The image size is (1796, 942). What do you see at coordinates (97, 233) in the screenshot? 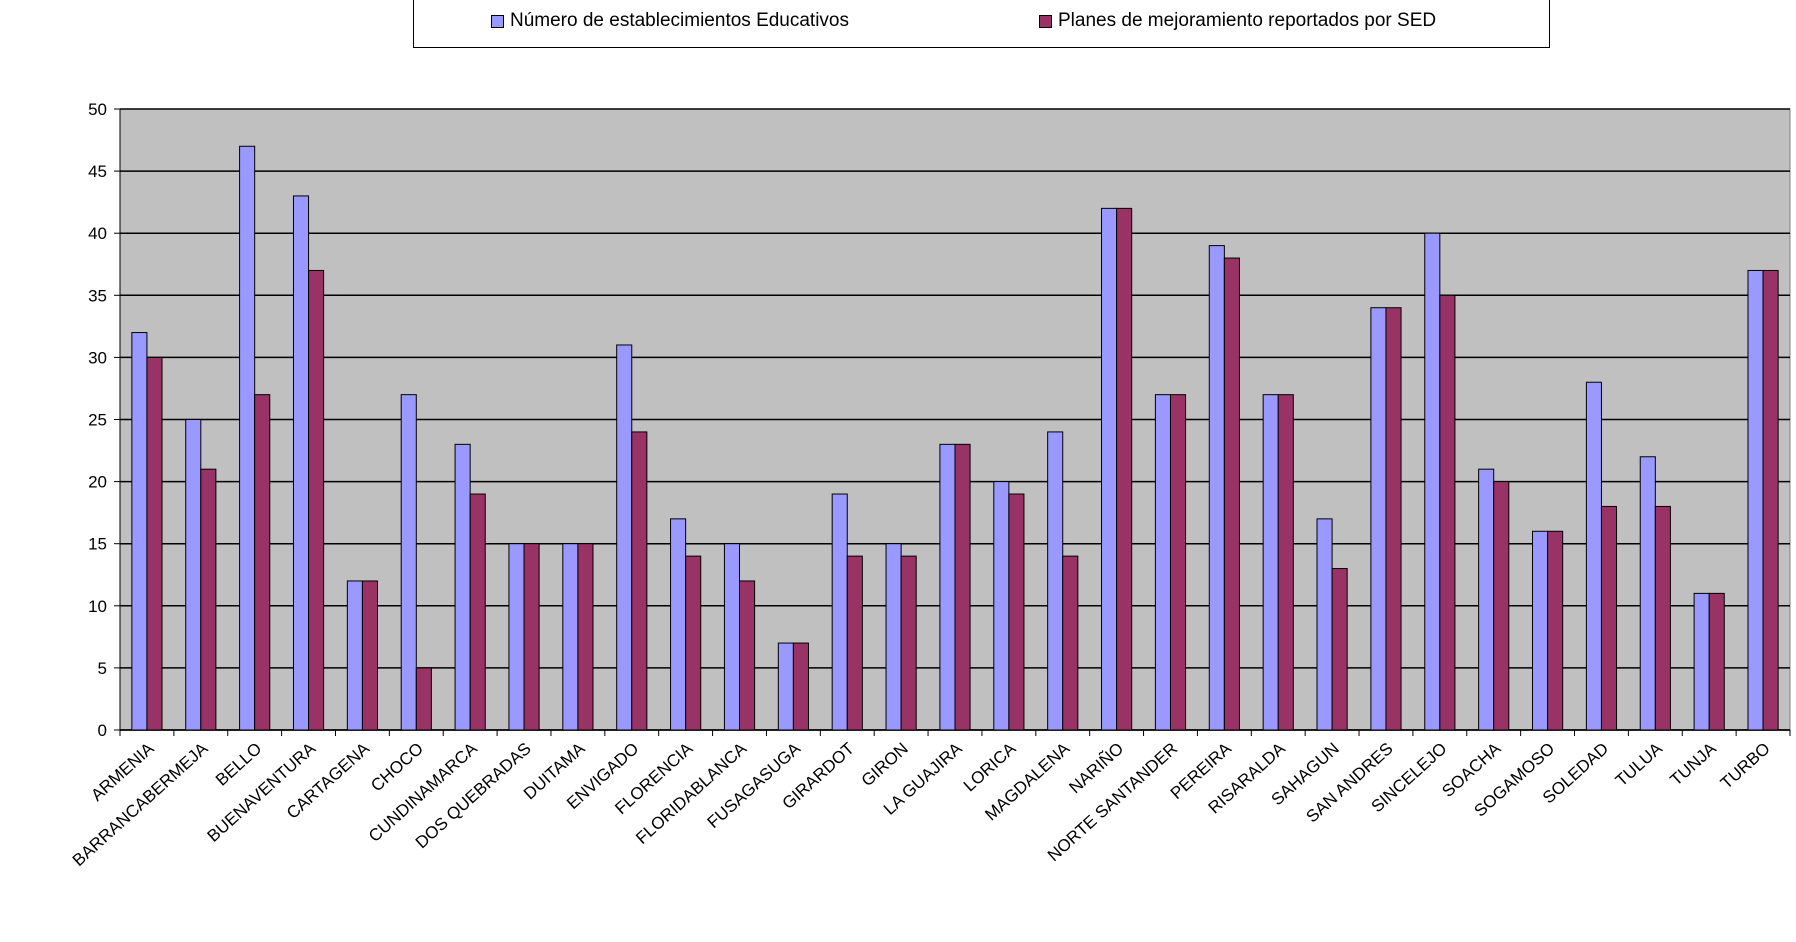
I see `y-tick-label: 40` at bounding box center [97, 233].